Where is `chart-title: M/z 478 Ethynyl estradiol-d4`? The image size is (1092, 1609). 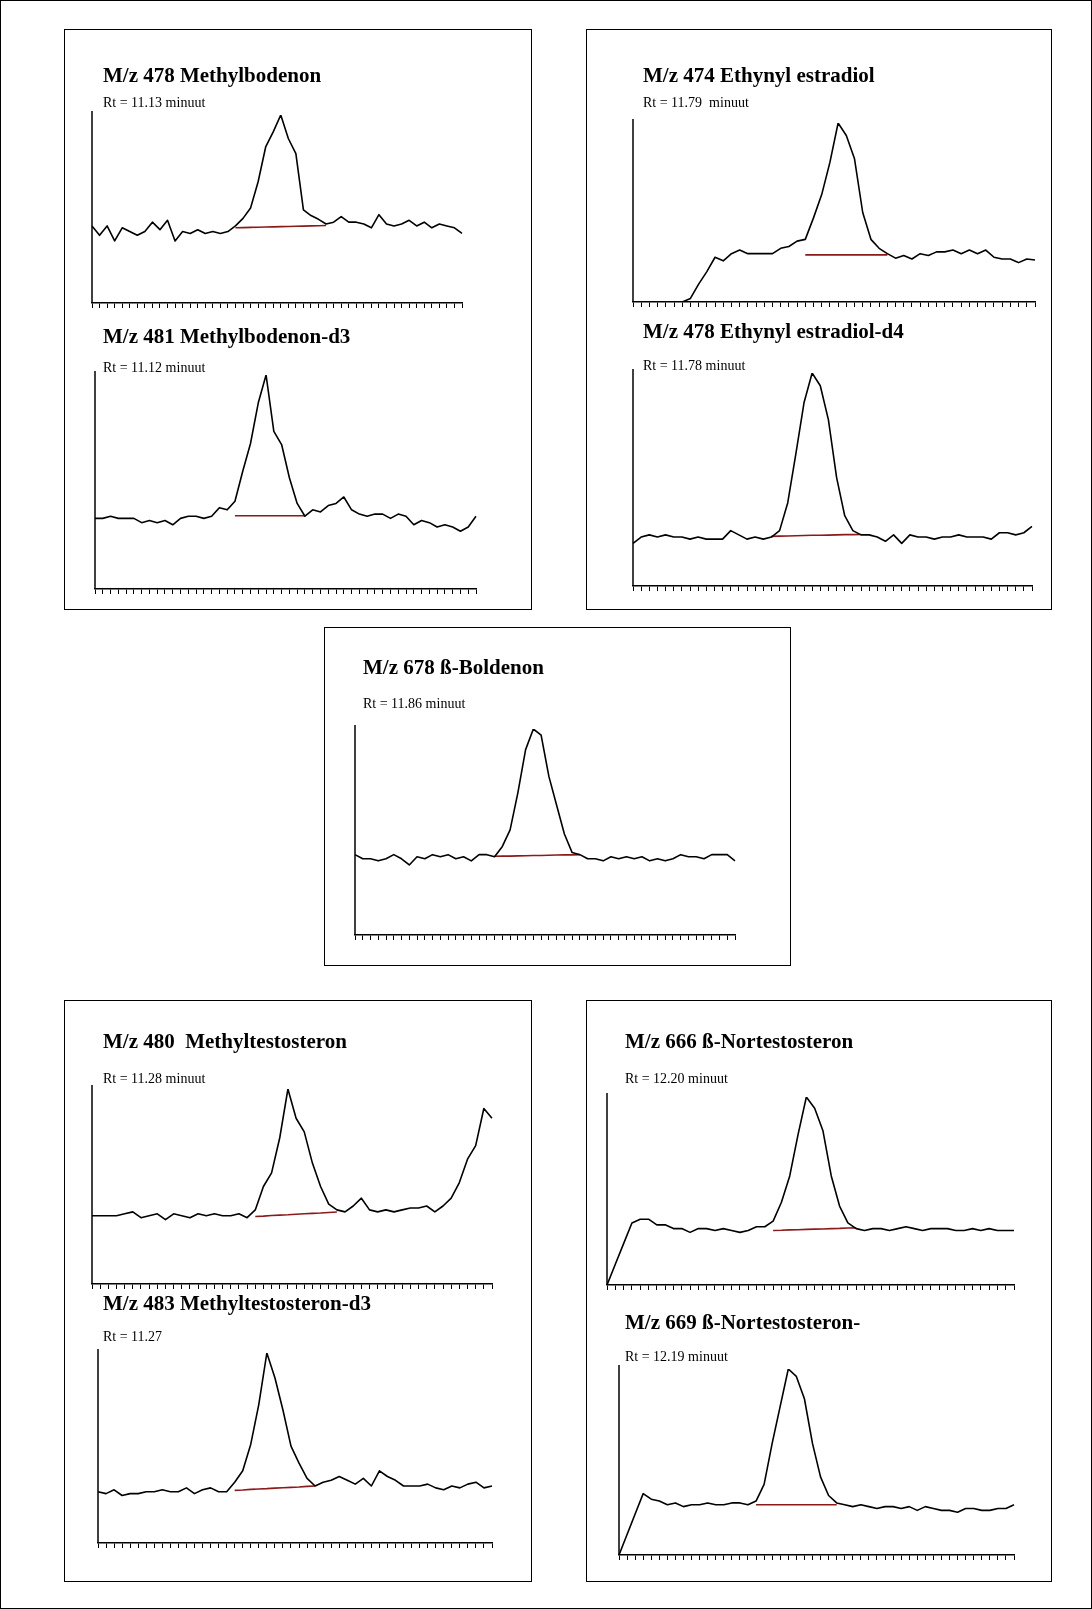 chart-title: M/z 478 Ethynyl estradiol-d4 is located at coordinates (773, 331).